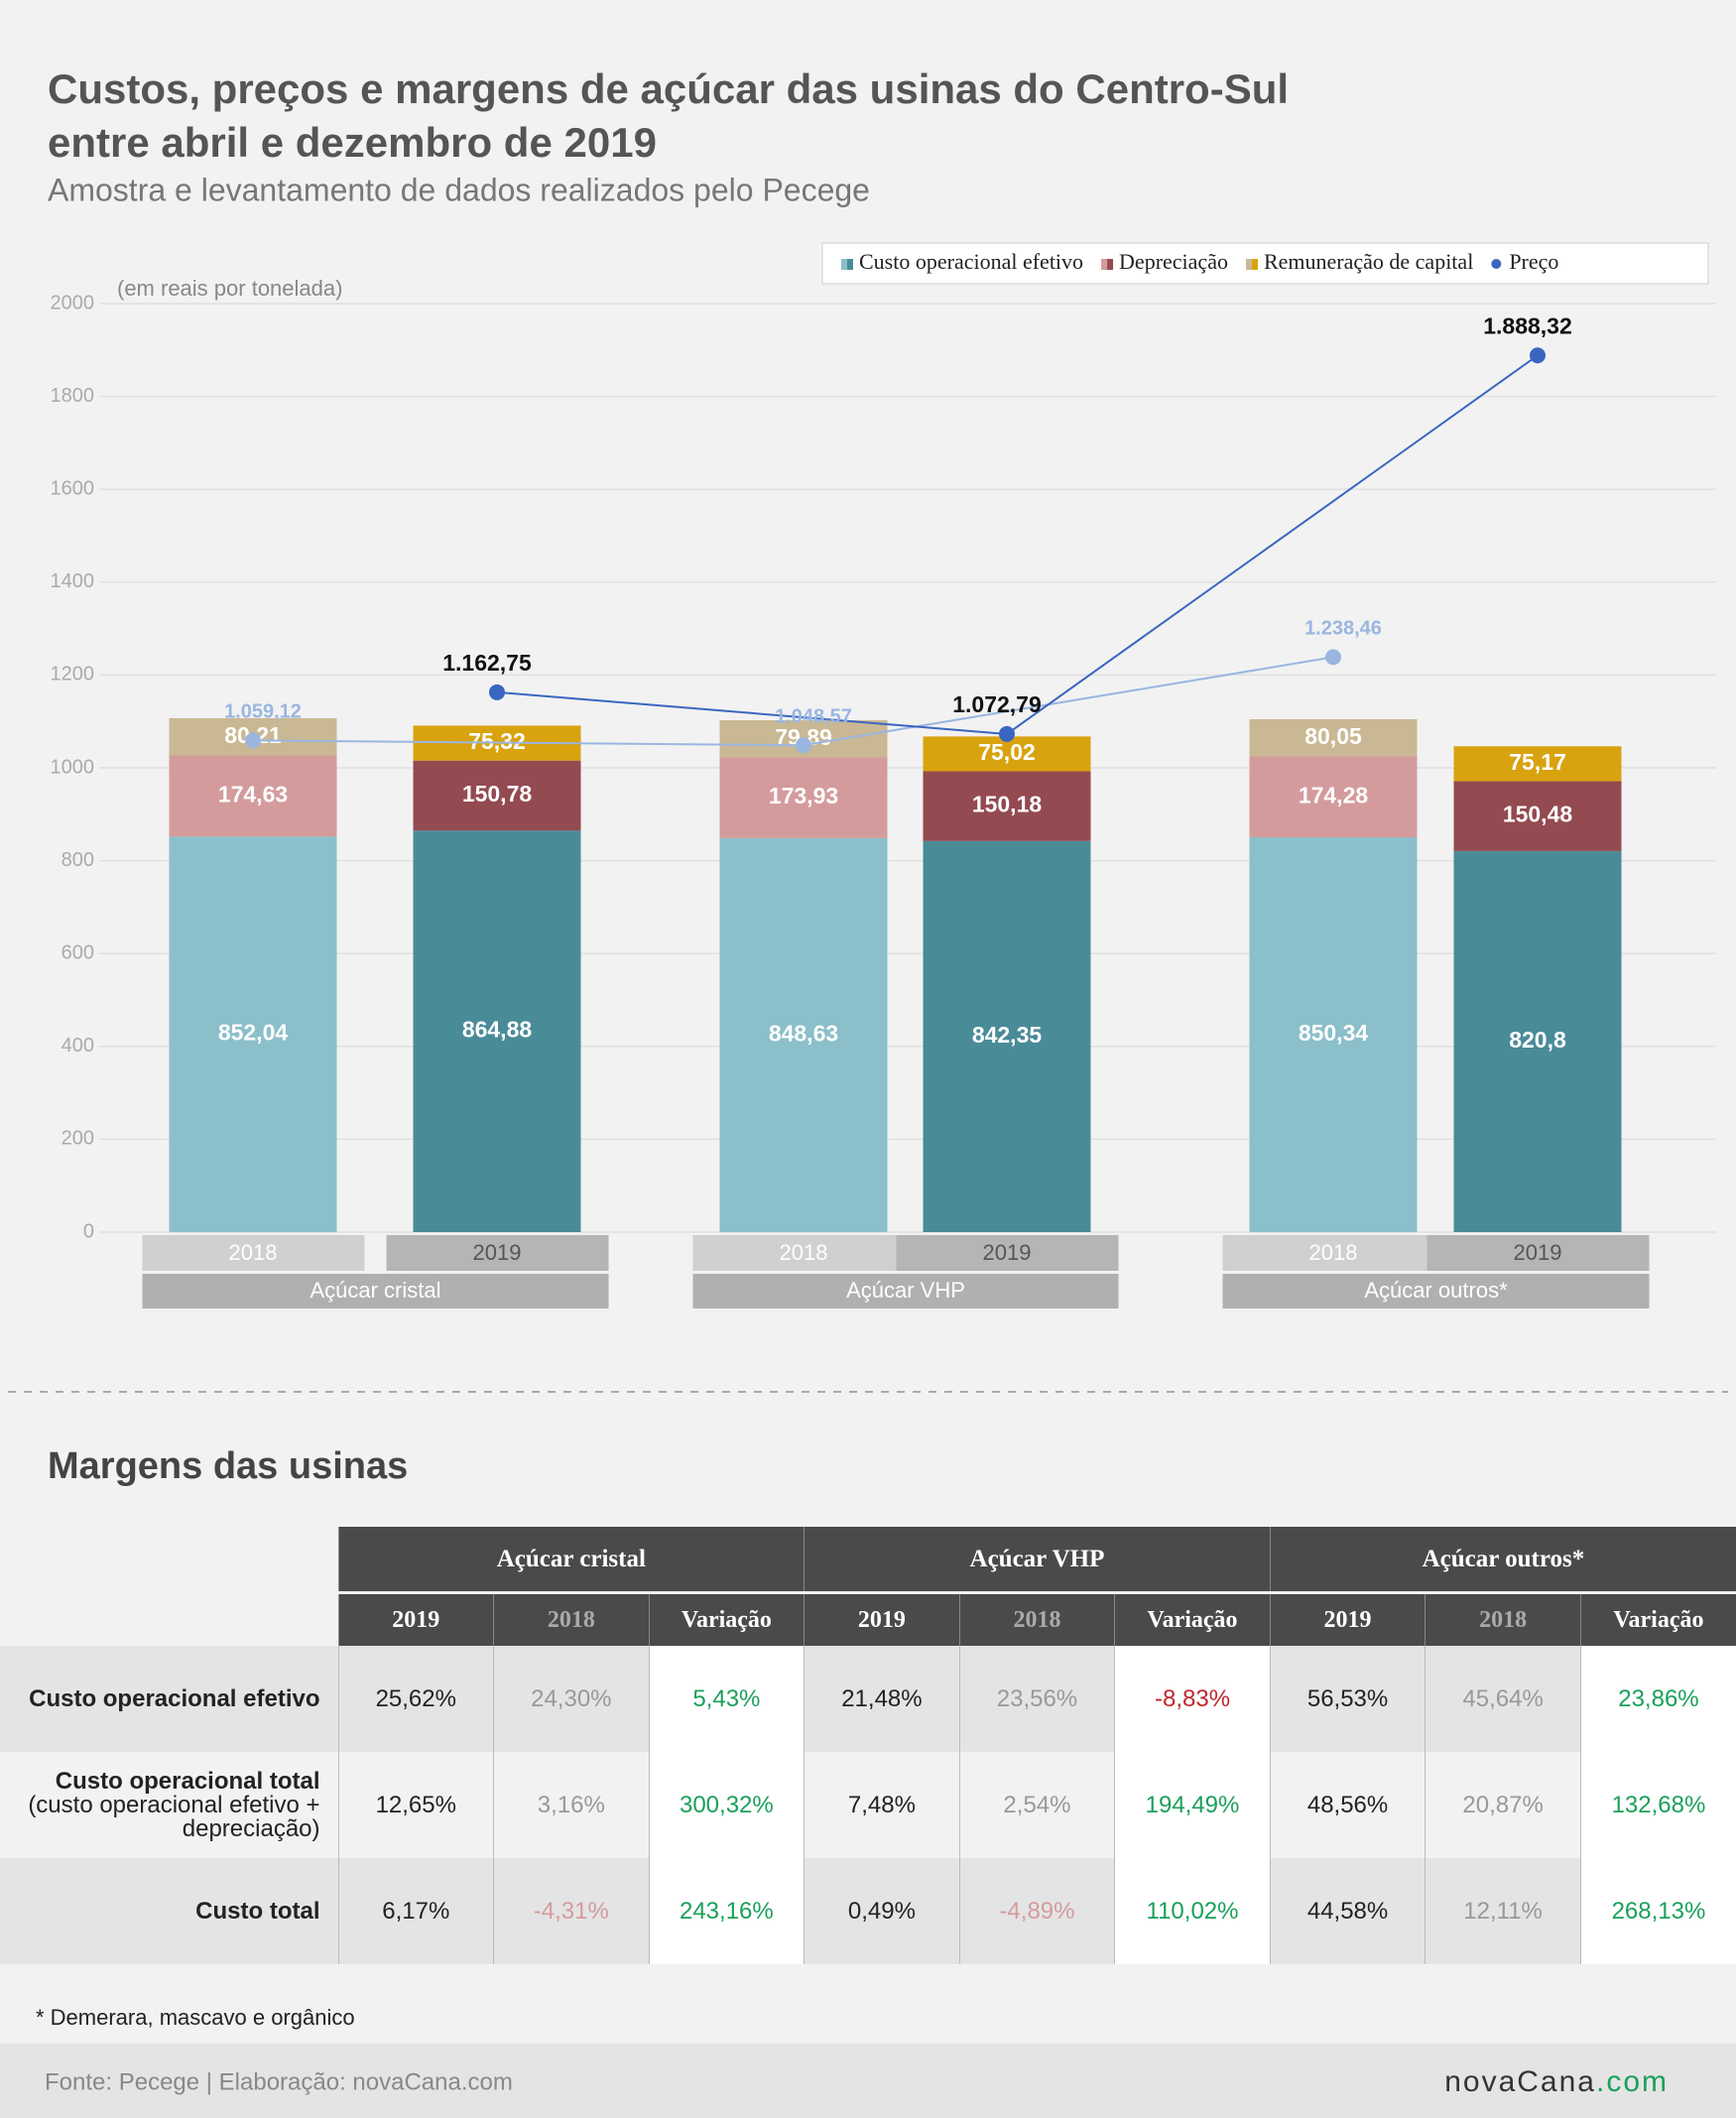  I want to click on data-label: 864,88, so click(497, 1030).